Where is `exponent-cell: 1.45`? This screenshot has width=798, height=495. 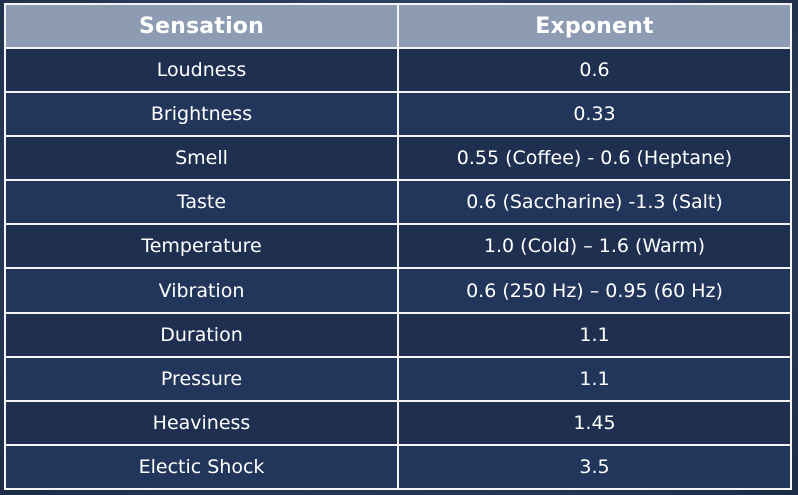 exponent-cell: 1.45 is located at coordinates (594, 422).